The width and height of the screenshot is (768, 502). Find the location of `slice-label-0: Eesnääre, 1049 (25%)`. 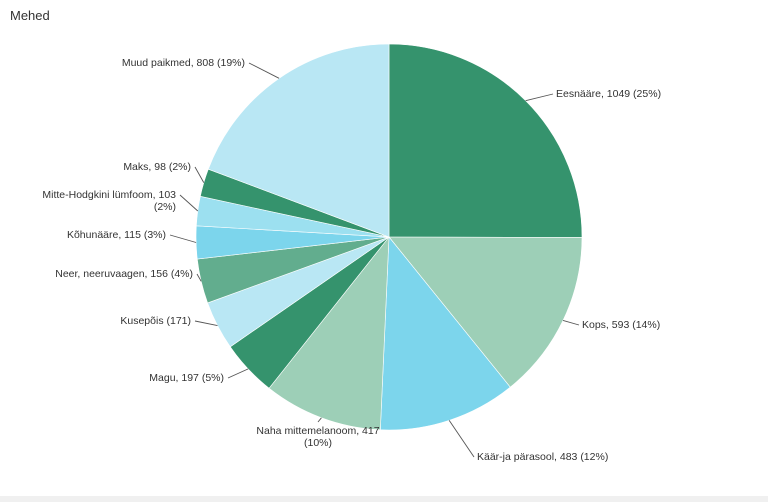

slice-label-0: Eesnääre, 1049 (25%) is located at coordinates (608, 94).